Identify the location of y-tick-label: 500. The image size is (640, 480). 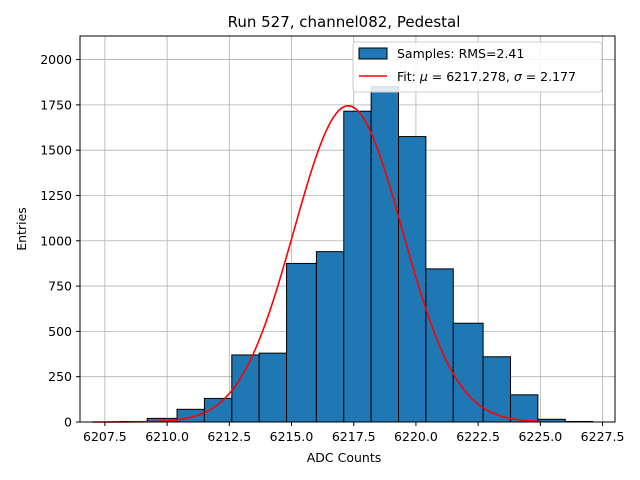
(60, 331).